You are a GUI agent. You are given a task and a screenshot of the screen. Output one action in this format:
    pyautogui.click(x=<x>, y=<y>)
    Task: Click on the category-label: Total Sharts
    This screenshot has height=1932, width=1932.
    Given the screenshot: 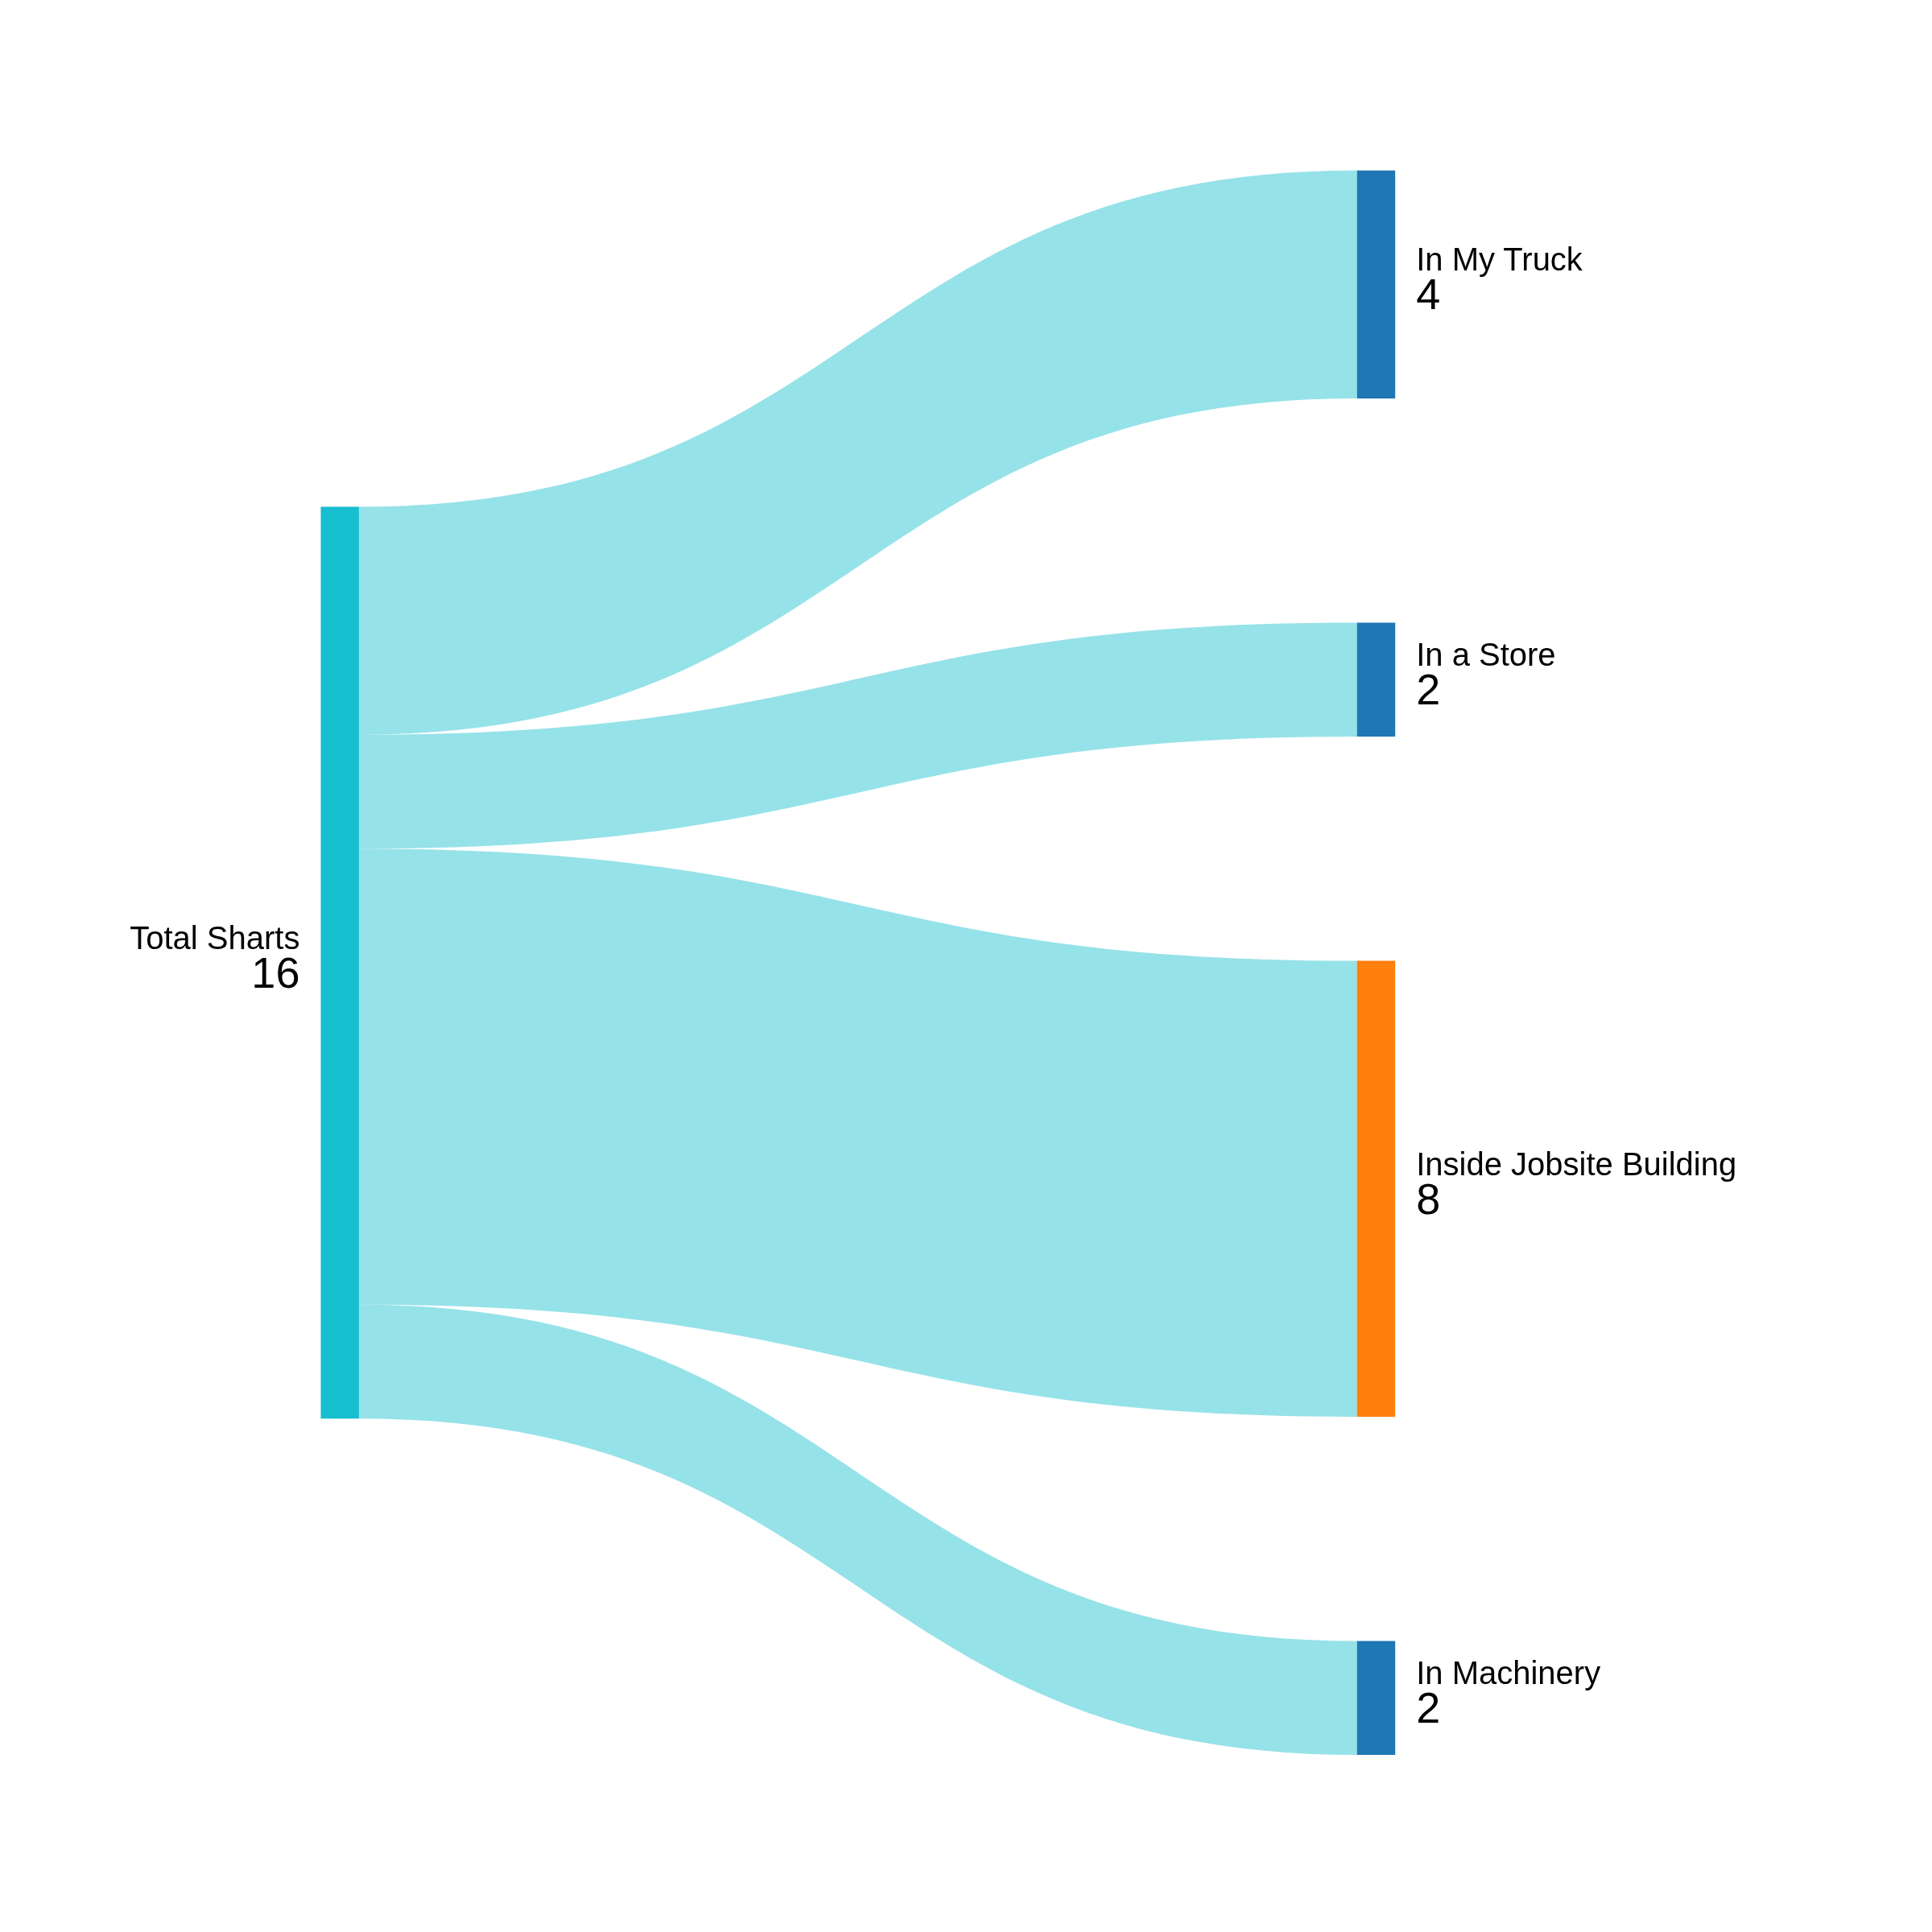 What is the action you would take?
    pyautogui.click(x=215, y=937)
    